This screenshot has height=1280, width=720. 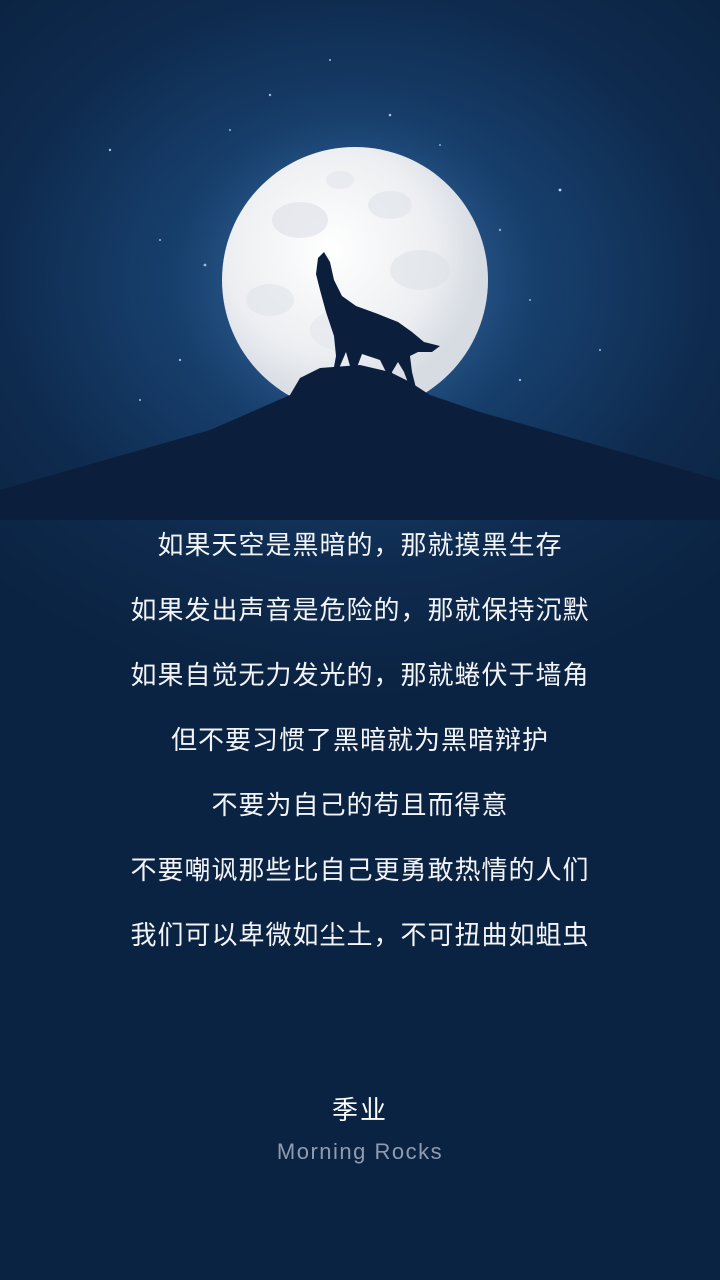 I want to click on poem-line-4: 但不要习惯了黑暗就为黑暗辩护, so click(x=359, y=741).